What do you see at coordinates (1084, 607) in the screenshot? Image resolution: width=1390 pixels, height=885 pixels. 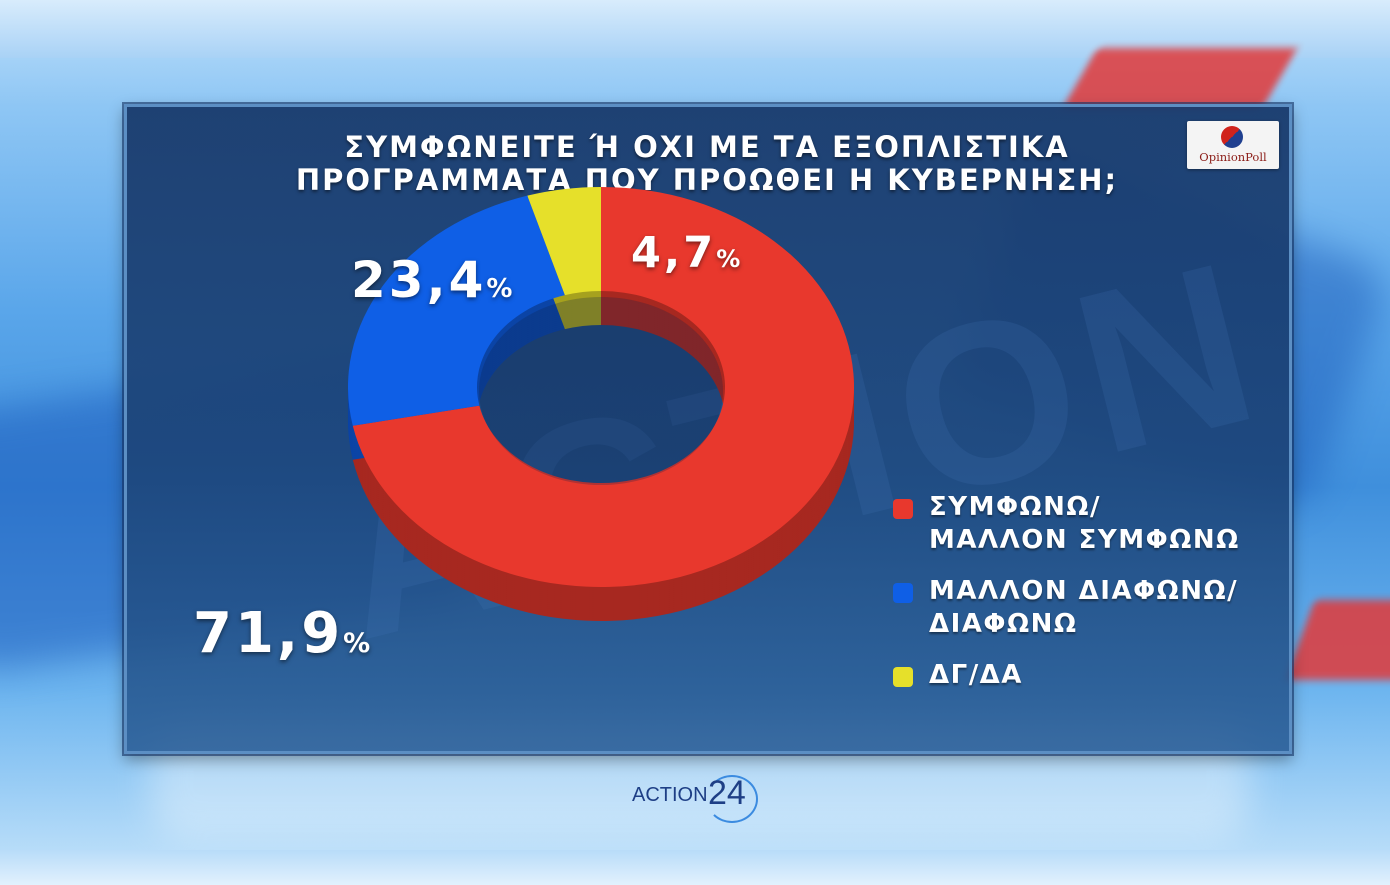 I see `legend-label-disagree: ΜΑΛΛΟΝ ΔΙΑΦΩΝΩ/ ΔΙΑΦΩΝΩ` at bounding box center [1084, 607].